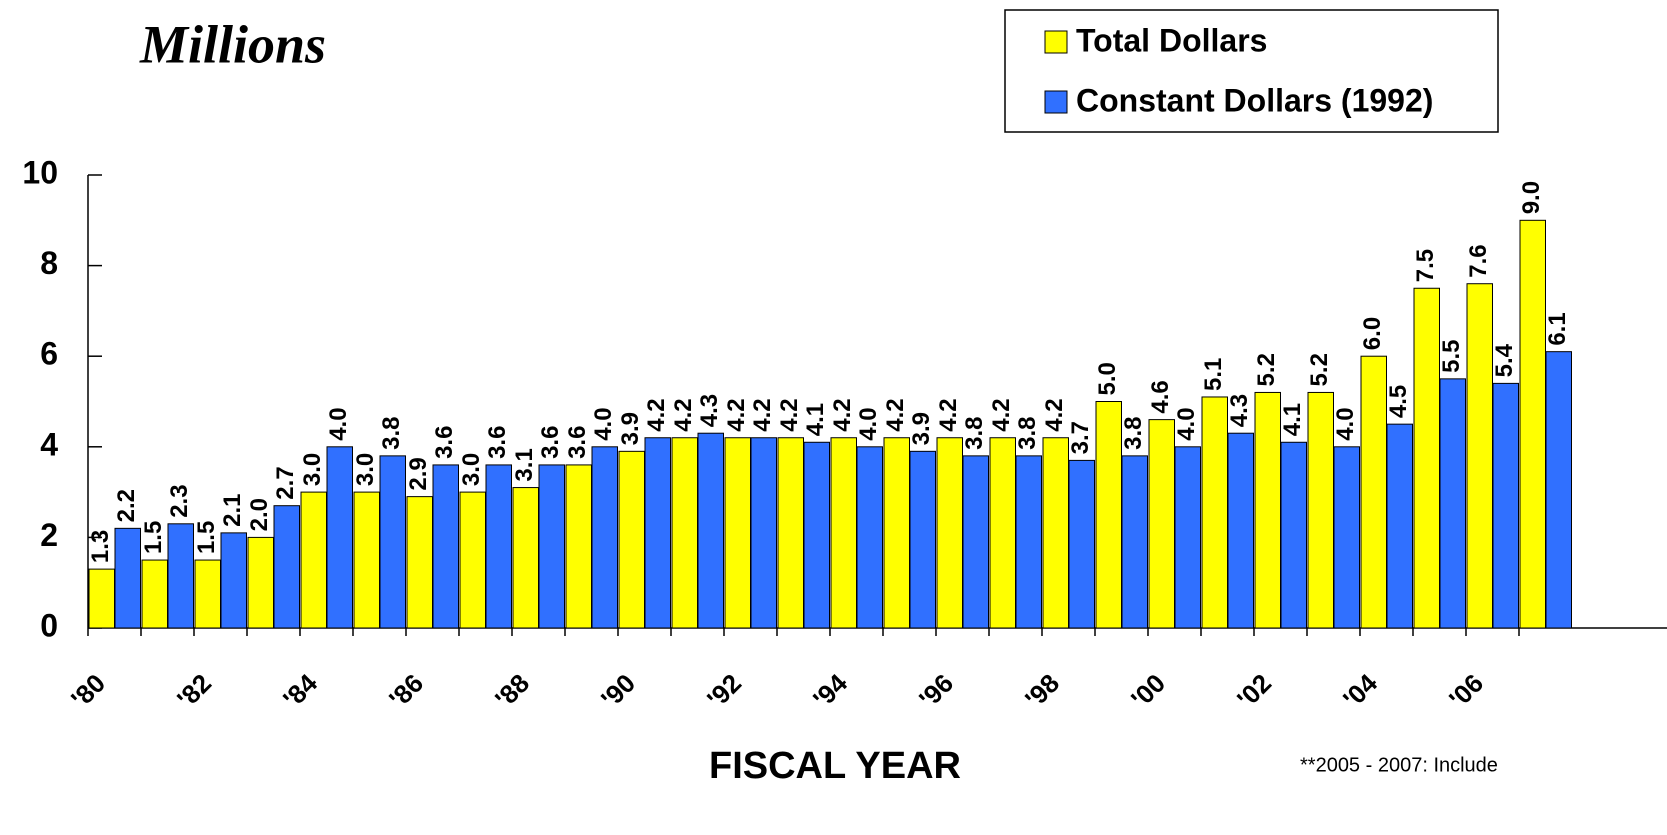 Image resolution: width=1667 pixels, height=835 pixels. Describe the element at coordinates (300, 691) in the screenshot. I see `x-tick-label: '84` at that location.